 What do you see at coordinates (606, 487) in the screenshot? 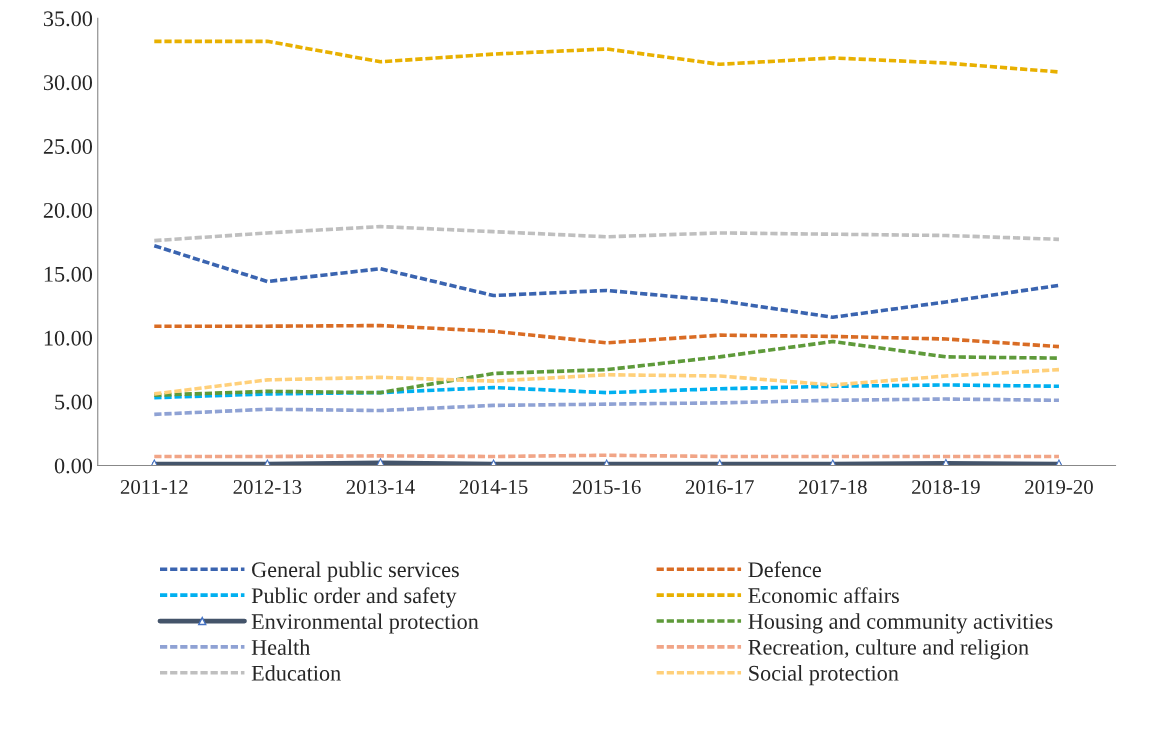
I see `x-tick-label: 2015-16` at bounding box center [606, 487].